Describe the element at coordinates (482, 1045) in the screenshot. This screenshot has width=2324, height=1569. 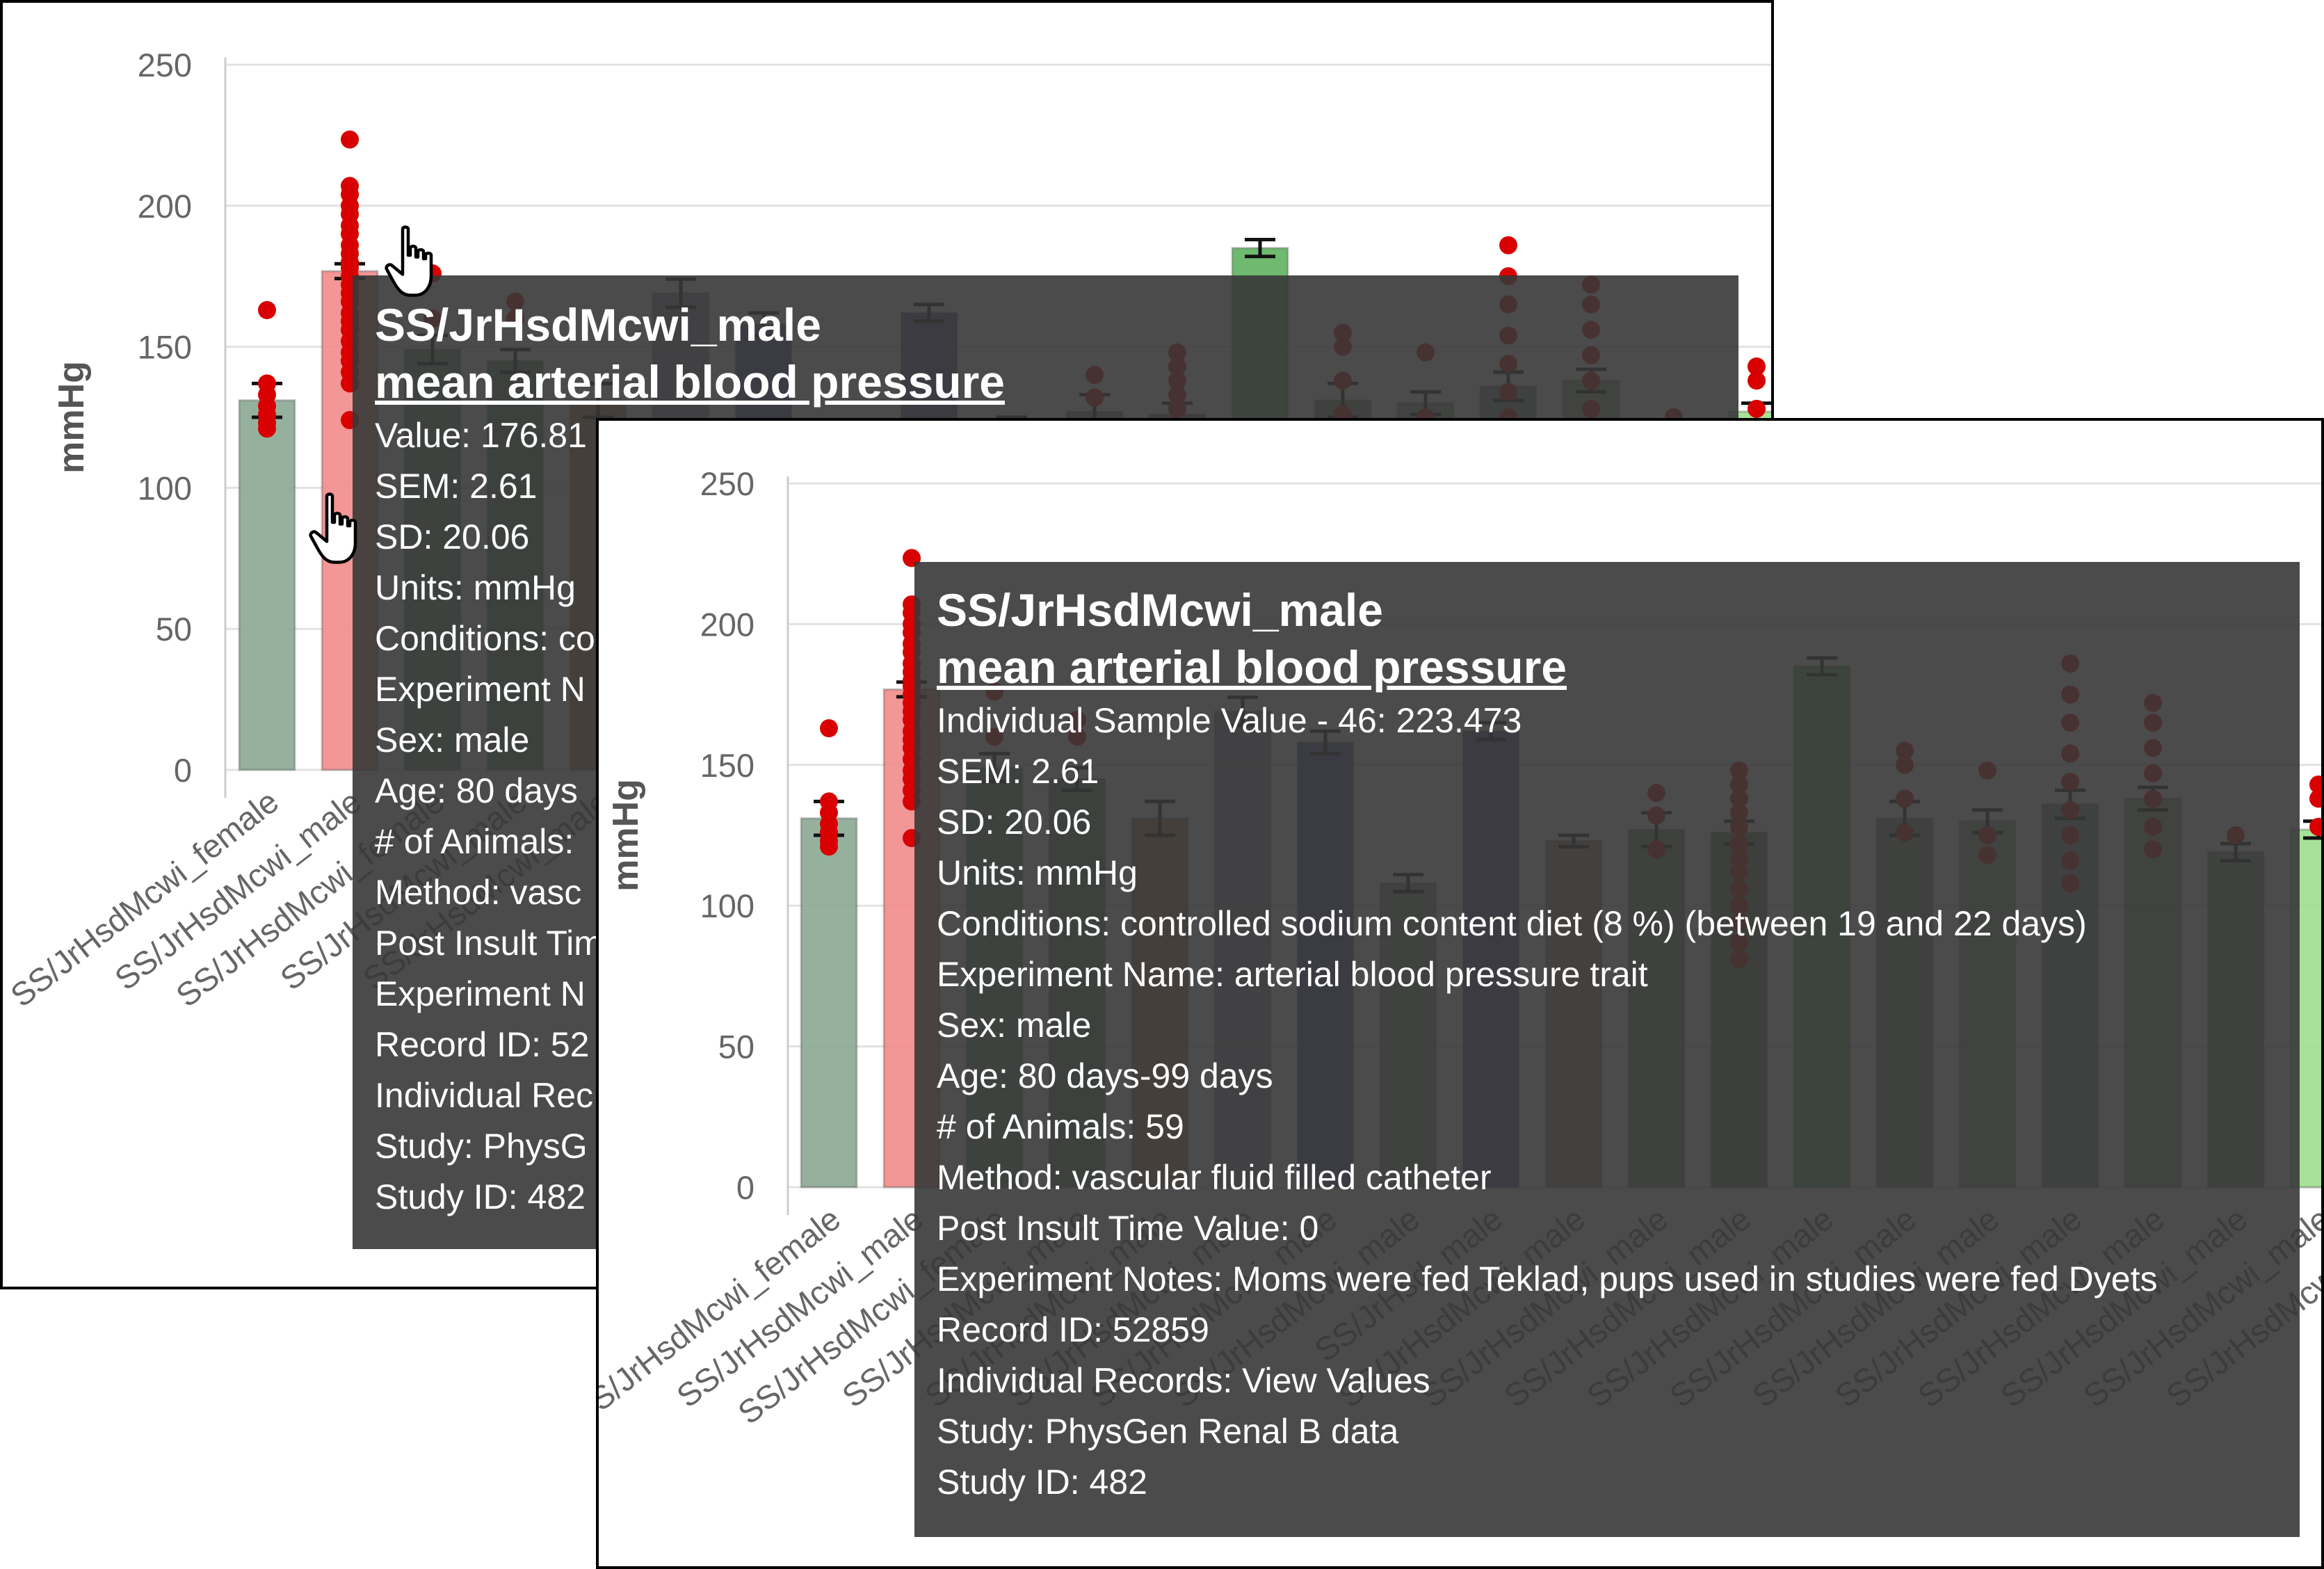
I see `tooltip-line: Record ID: 52` at that location.